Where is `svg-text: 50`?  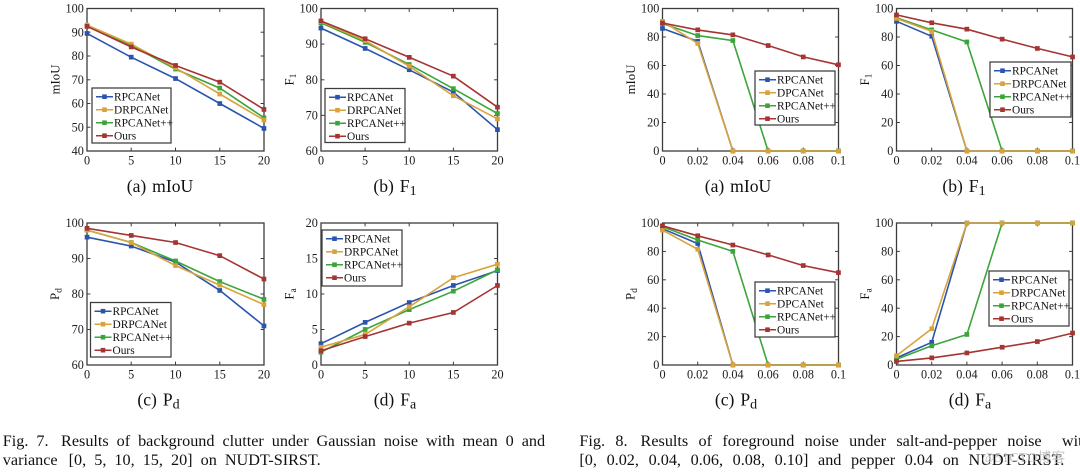 svg-text: 50 is located at coordinates (78, 127).